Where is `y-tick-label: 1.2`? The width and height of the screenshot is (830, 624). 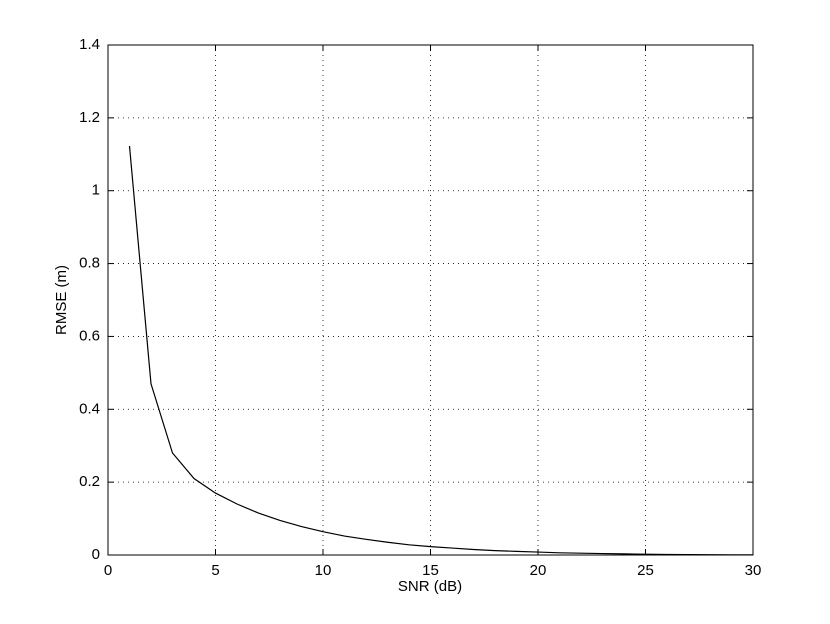
y-tick-label: 1.2 is located at coordinates (89, 117).